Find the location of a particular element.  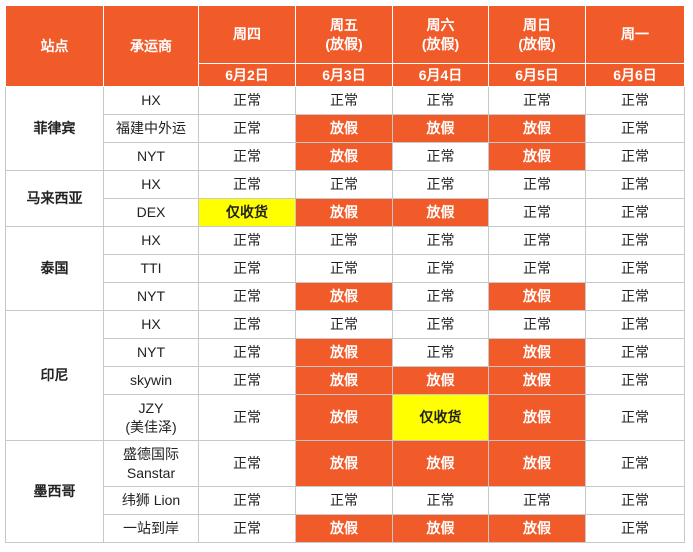

carrier-cell: skywin is located at coordinates (151, 380).